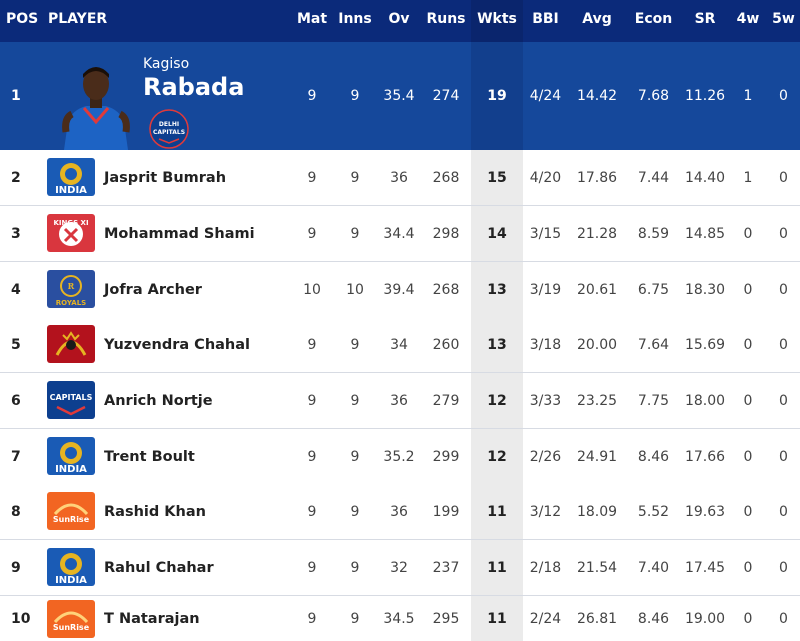 The width and height of the screenshot is (800, 641). I want to click on delhi-capitals-badge-icon: DELHI CAPITALS, so click(169, 129).